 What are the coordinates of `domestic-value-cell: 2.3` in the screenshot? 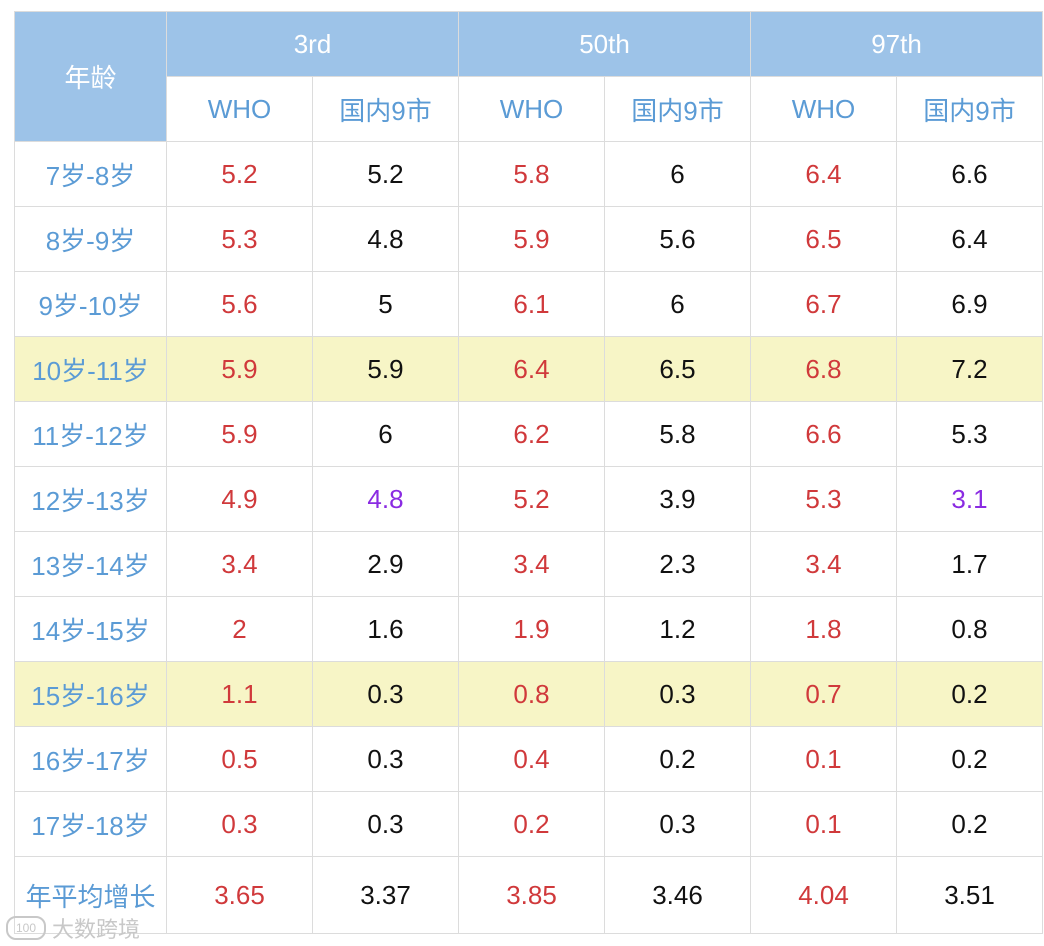 It's located at (677, 564).